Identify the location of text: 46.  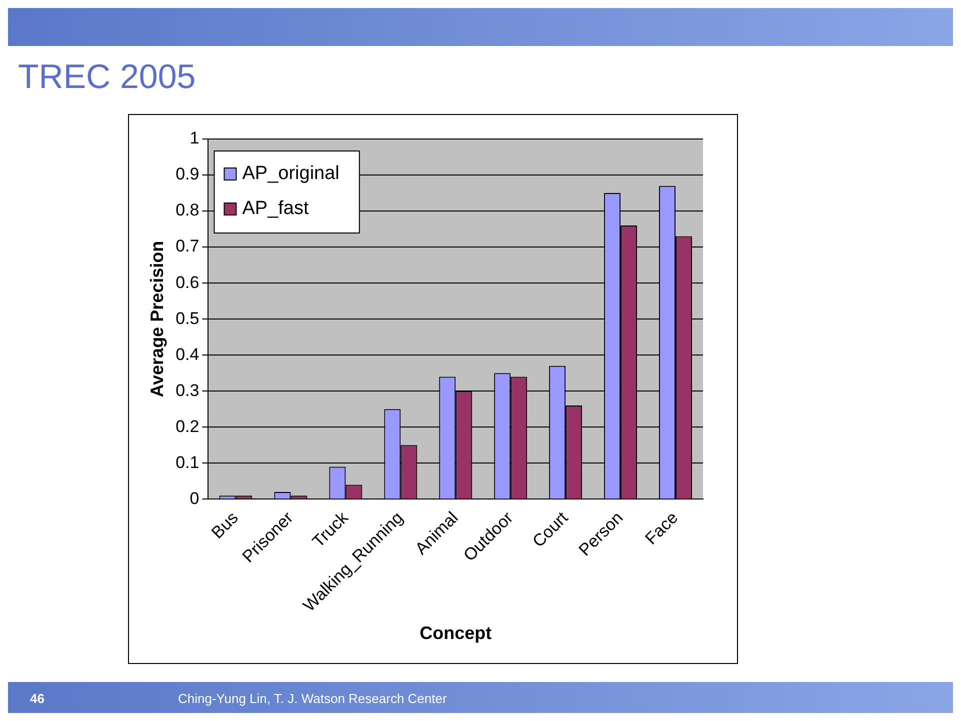
(37, 698).